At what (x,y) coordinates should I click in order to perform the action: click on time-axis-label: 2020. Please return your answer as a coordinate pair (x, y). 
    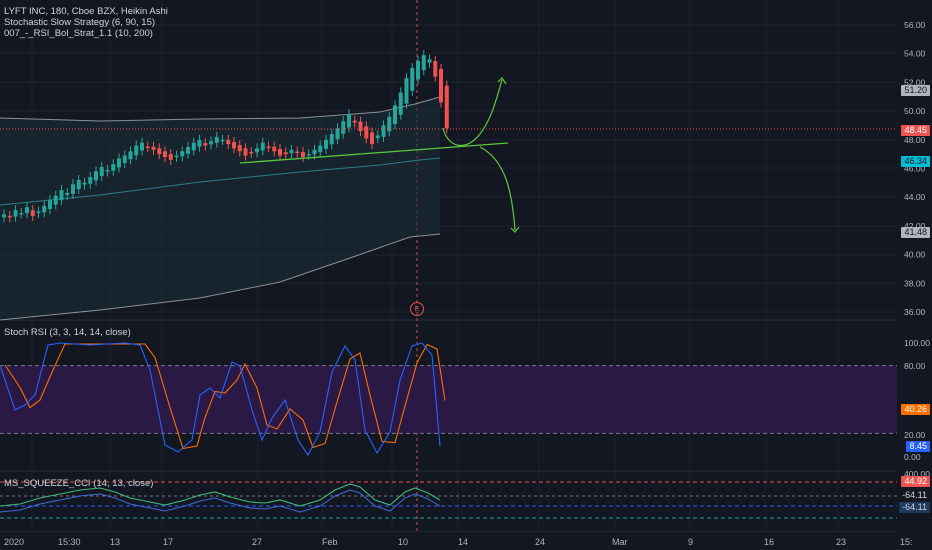
    Looking at the image, I should click on (14, 542).